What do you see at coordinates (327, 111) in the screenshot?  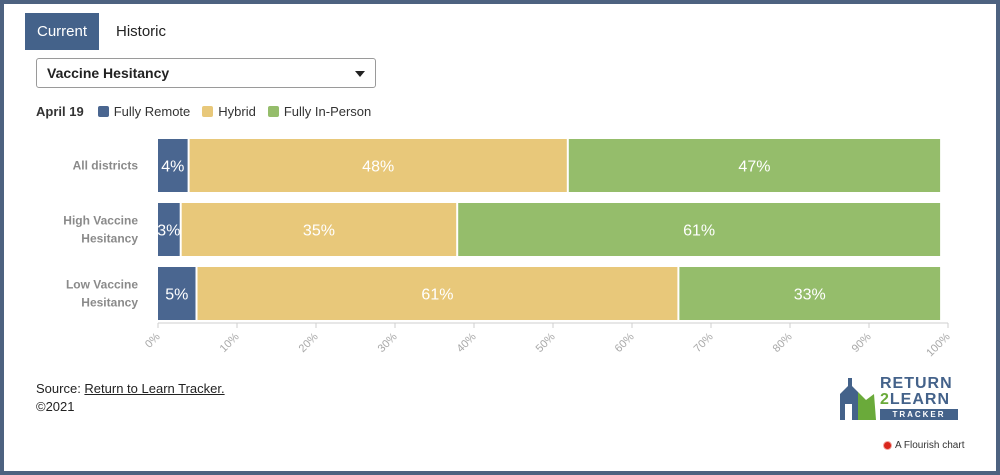 I see `legend-label: Fully In-Person` at bounding box center [327, 111].